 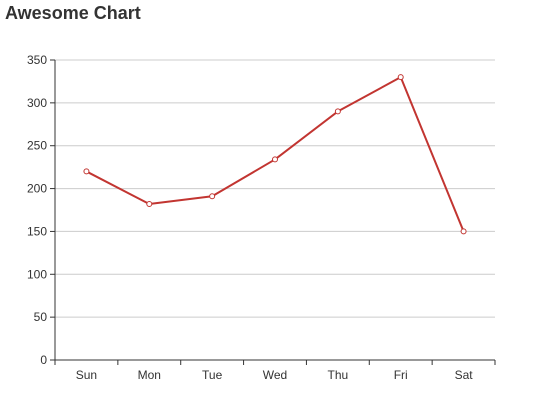 I want to click on chart-title: Awesome Chart, so click(x=73, y=13).